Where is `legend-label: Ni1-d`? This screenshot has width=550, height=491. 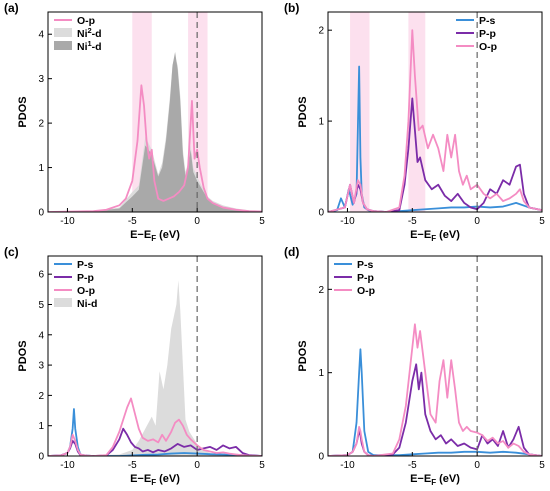
legend-label: Ni1-d is located at coordinates (89, 46).